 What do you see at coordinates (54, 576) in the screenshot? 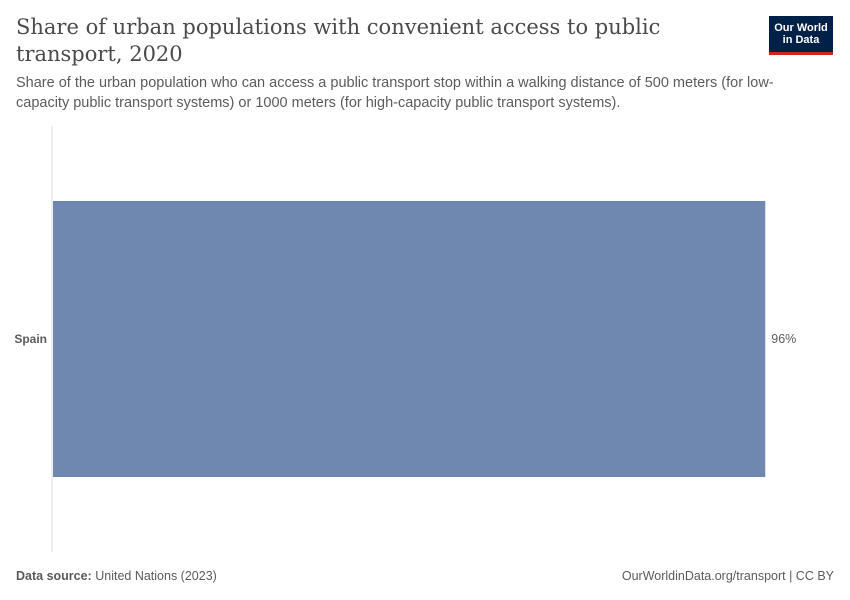
I see `data-source-label: Data source:` at bounding box center [54, 576].